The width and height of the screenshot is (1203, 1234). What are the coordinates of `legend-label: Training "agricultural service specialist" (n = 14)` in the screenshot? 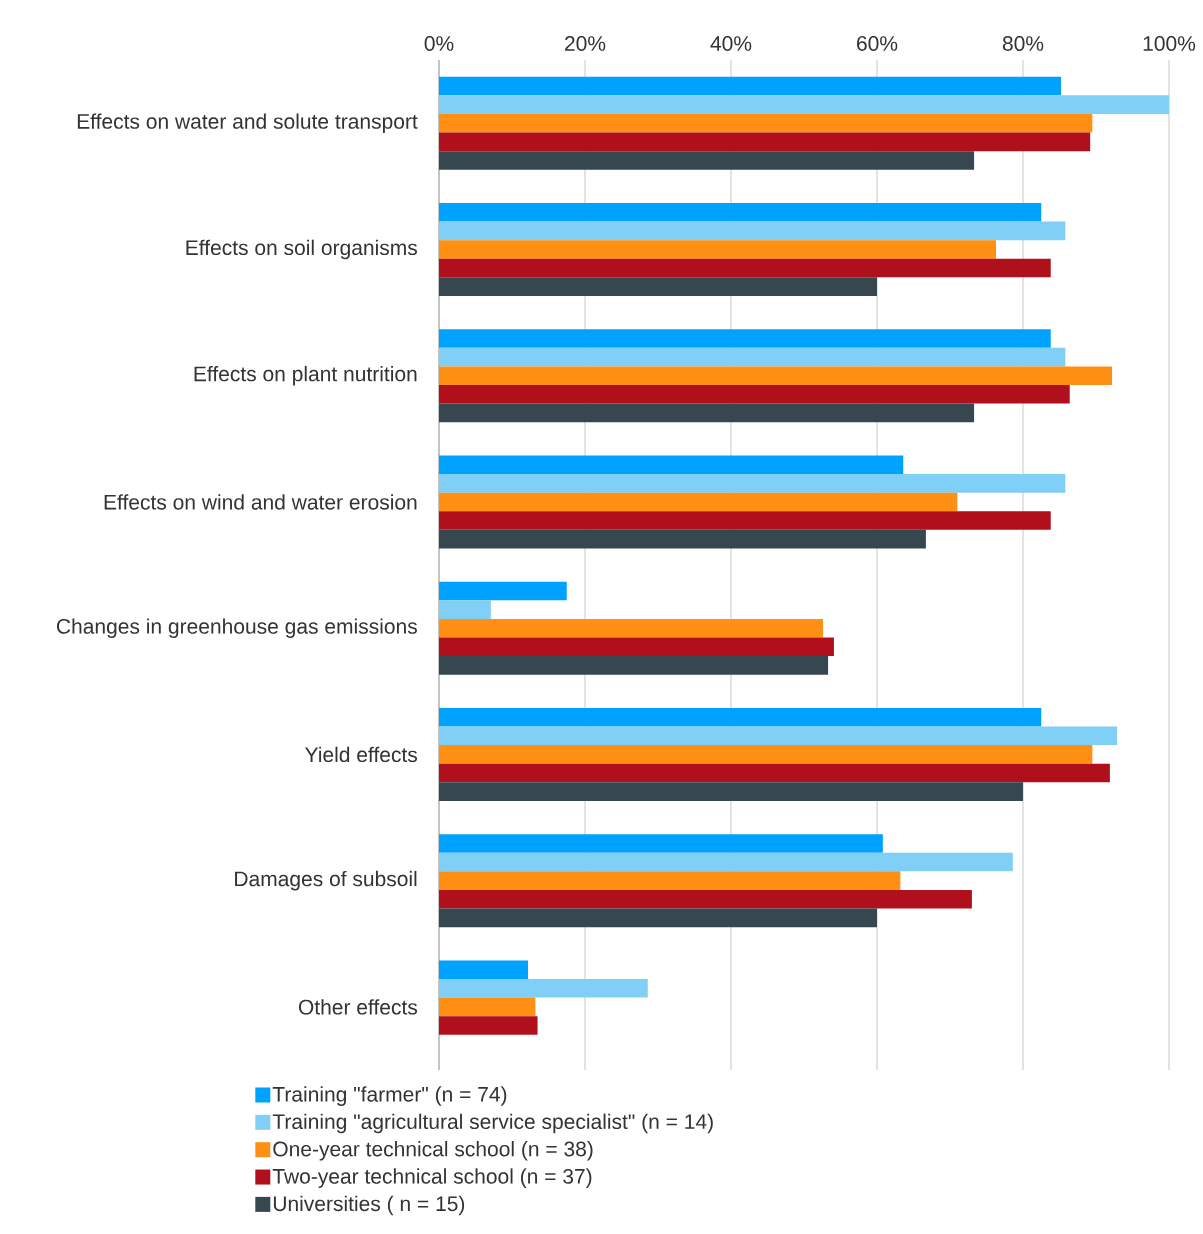 It's located at (492, 1123).